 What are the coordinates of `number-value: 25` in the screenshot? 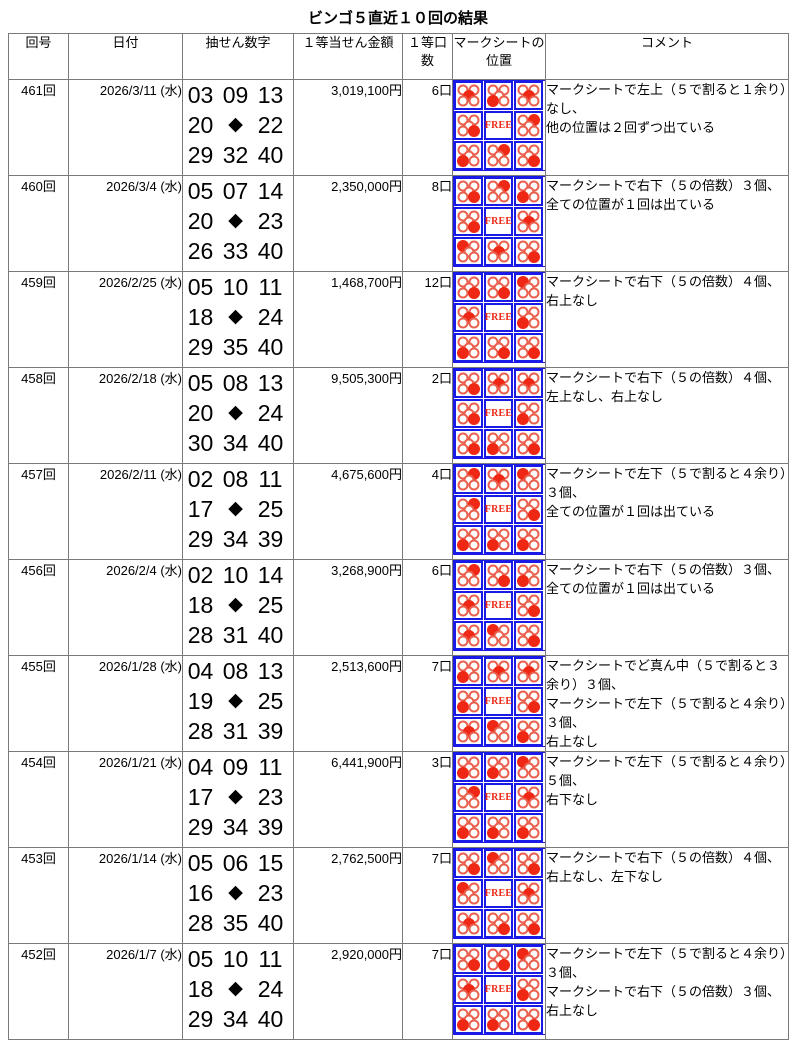 It's located at (270, 509).